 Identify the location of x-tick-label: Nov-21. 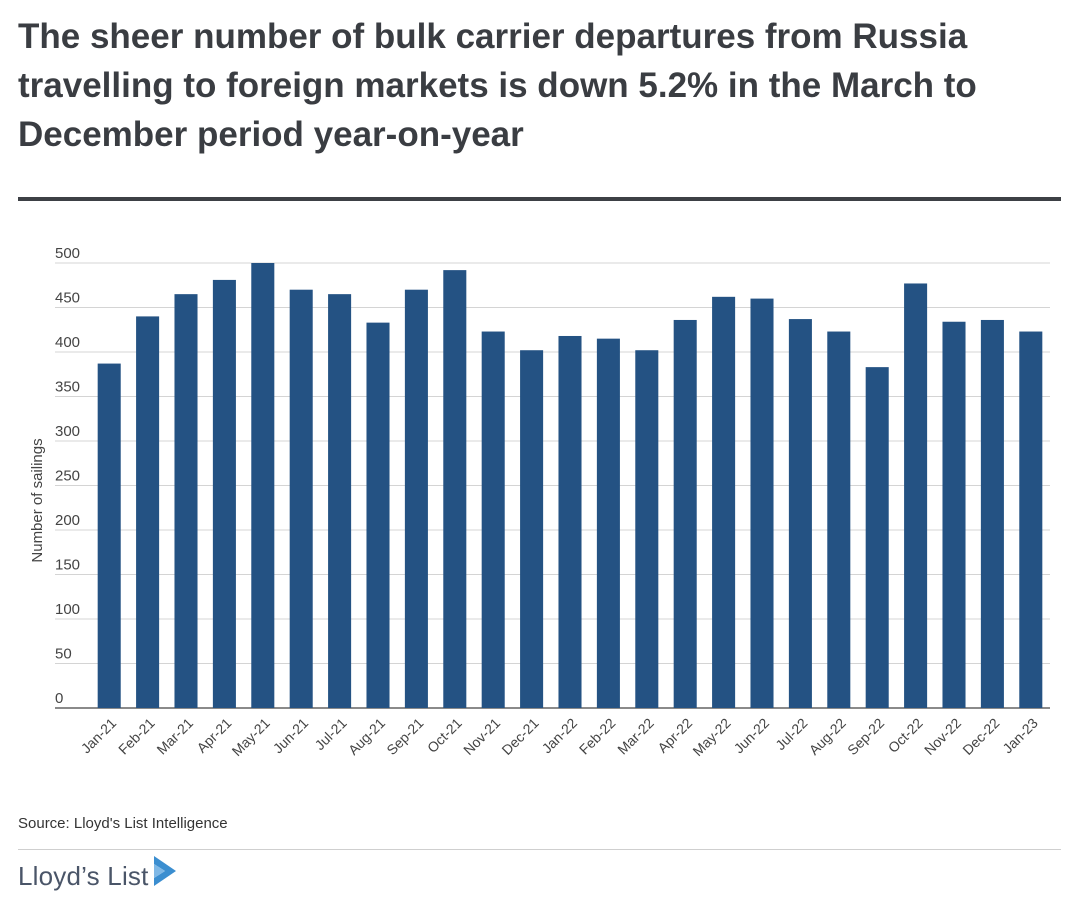
(481, 736).